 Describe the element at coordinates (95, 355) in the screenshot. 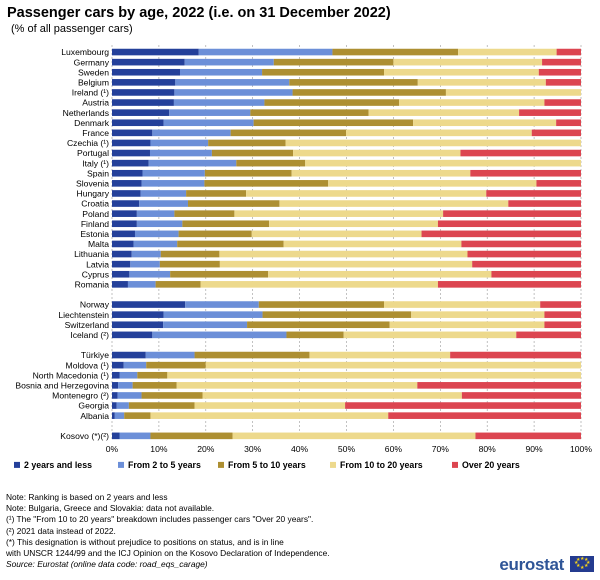

I see `category-label: Türkiye` at that location.